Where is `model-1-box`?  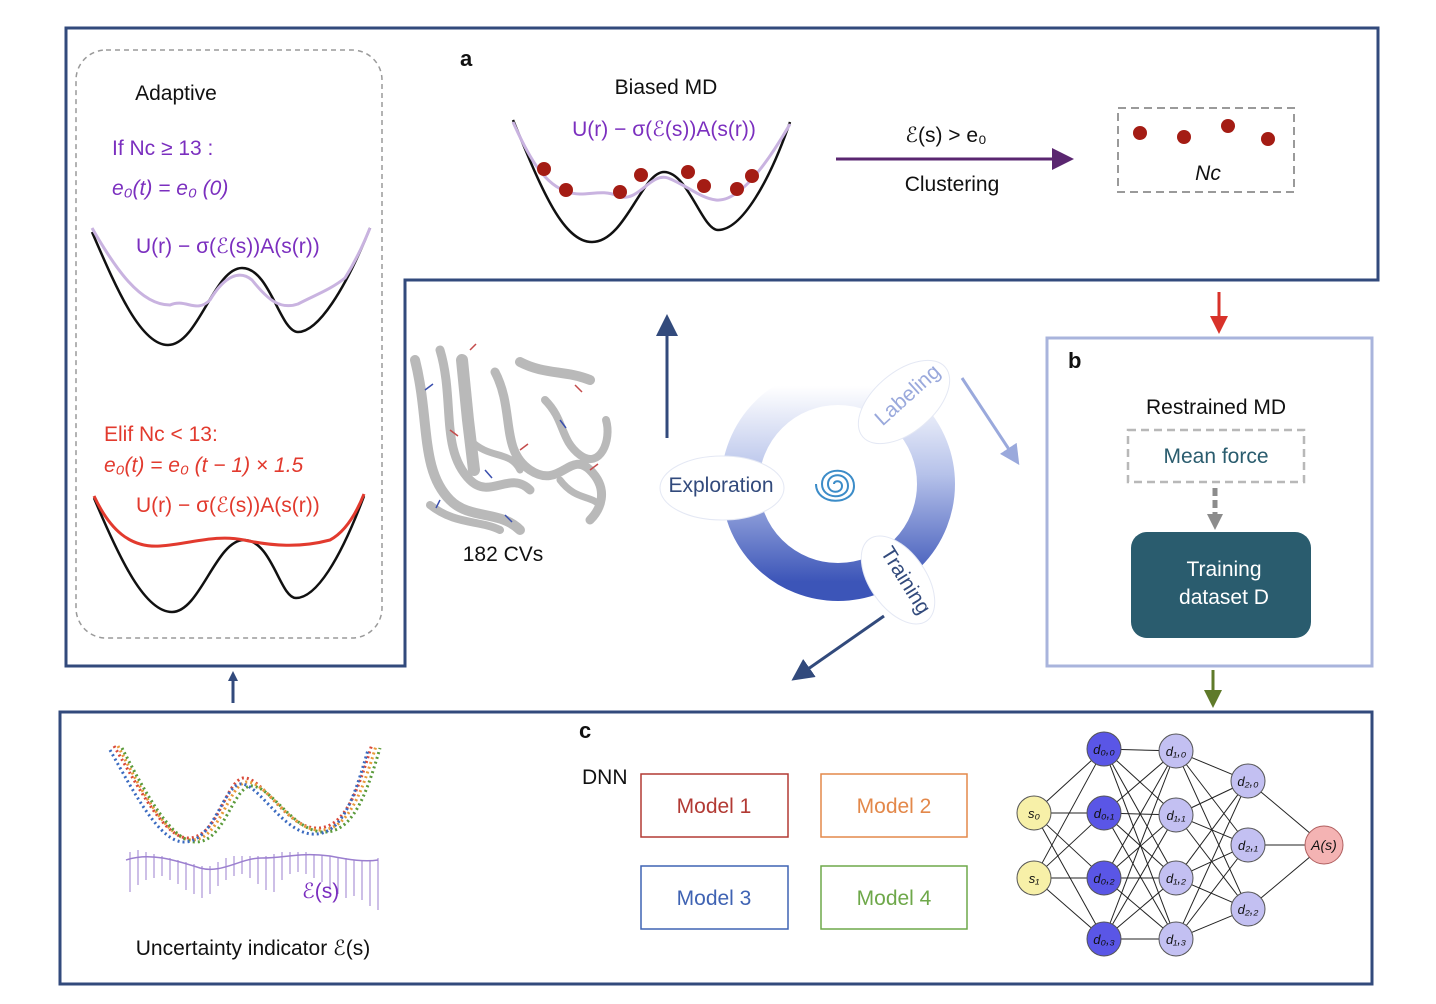 model-1-box is located at coordinates (714, 805).